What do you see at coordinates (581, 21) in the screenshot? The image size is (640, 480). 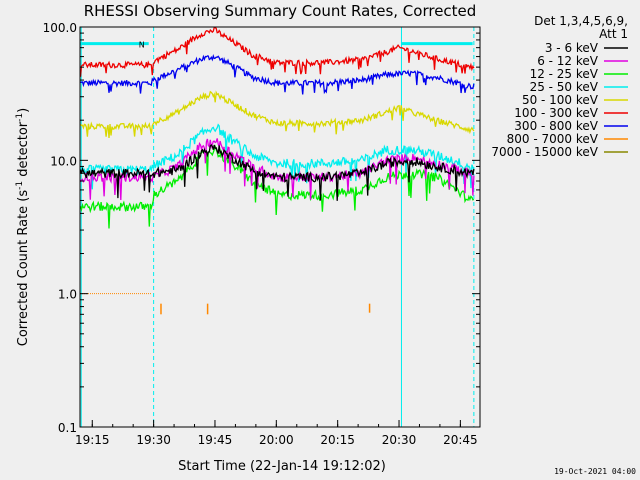 I see `legend-header-line1: Det 1,3,4,5,6,9,` at bounding box center [581, 21].